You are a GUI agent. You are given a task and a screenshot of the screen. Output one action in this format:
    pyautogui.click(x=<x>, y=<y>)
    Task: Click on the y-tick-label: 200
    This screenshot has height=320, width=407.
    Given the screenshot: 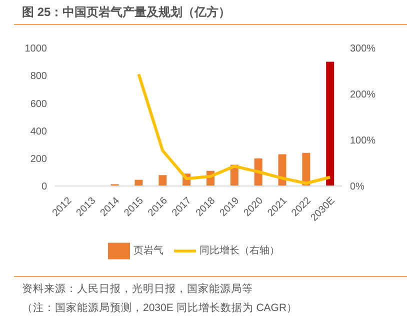 What is the action you would take?
    pyautogui.click(x=39, y=159)
    